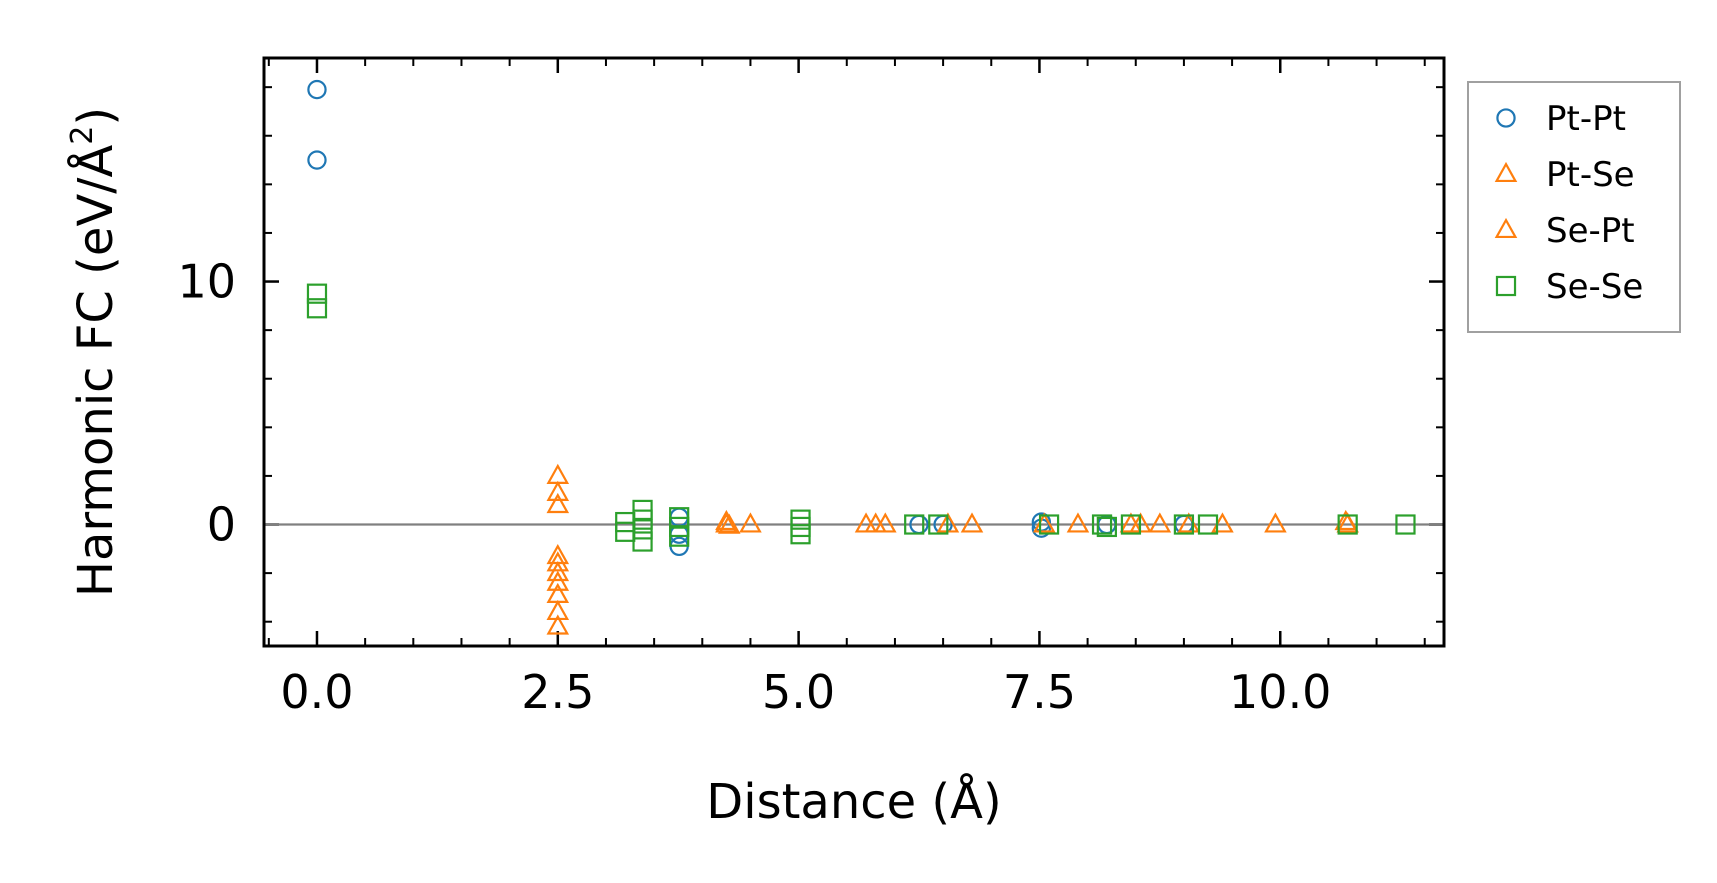 Image resolution: width=1717 pixels, height=883 pixels. What do you see at coordinates (1039, 692) in the screenshot?
I see `x-tick-label: 7.5` at bounding box center [1039, 692].